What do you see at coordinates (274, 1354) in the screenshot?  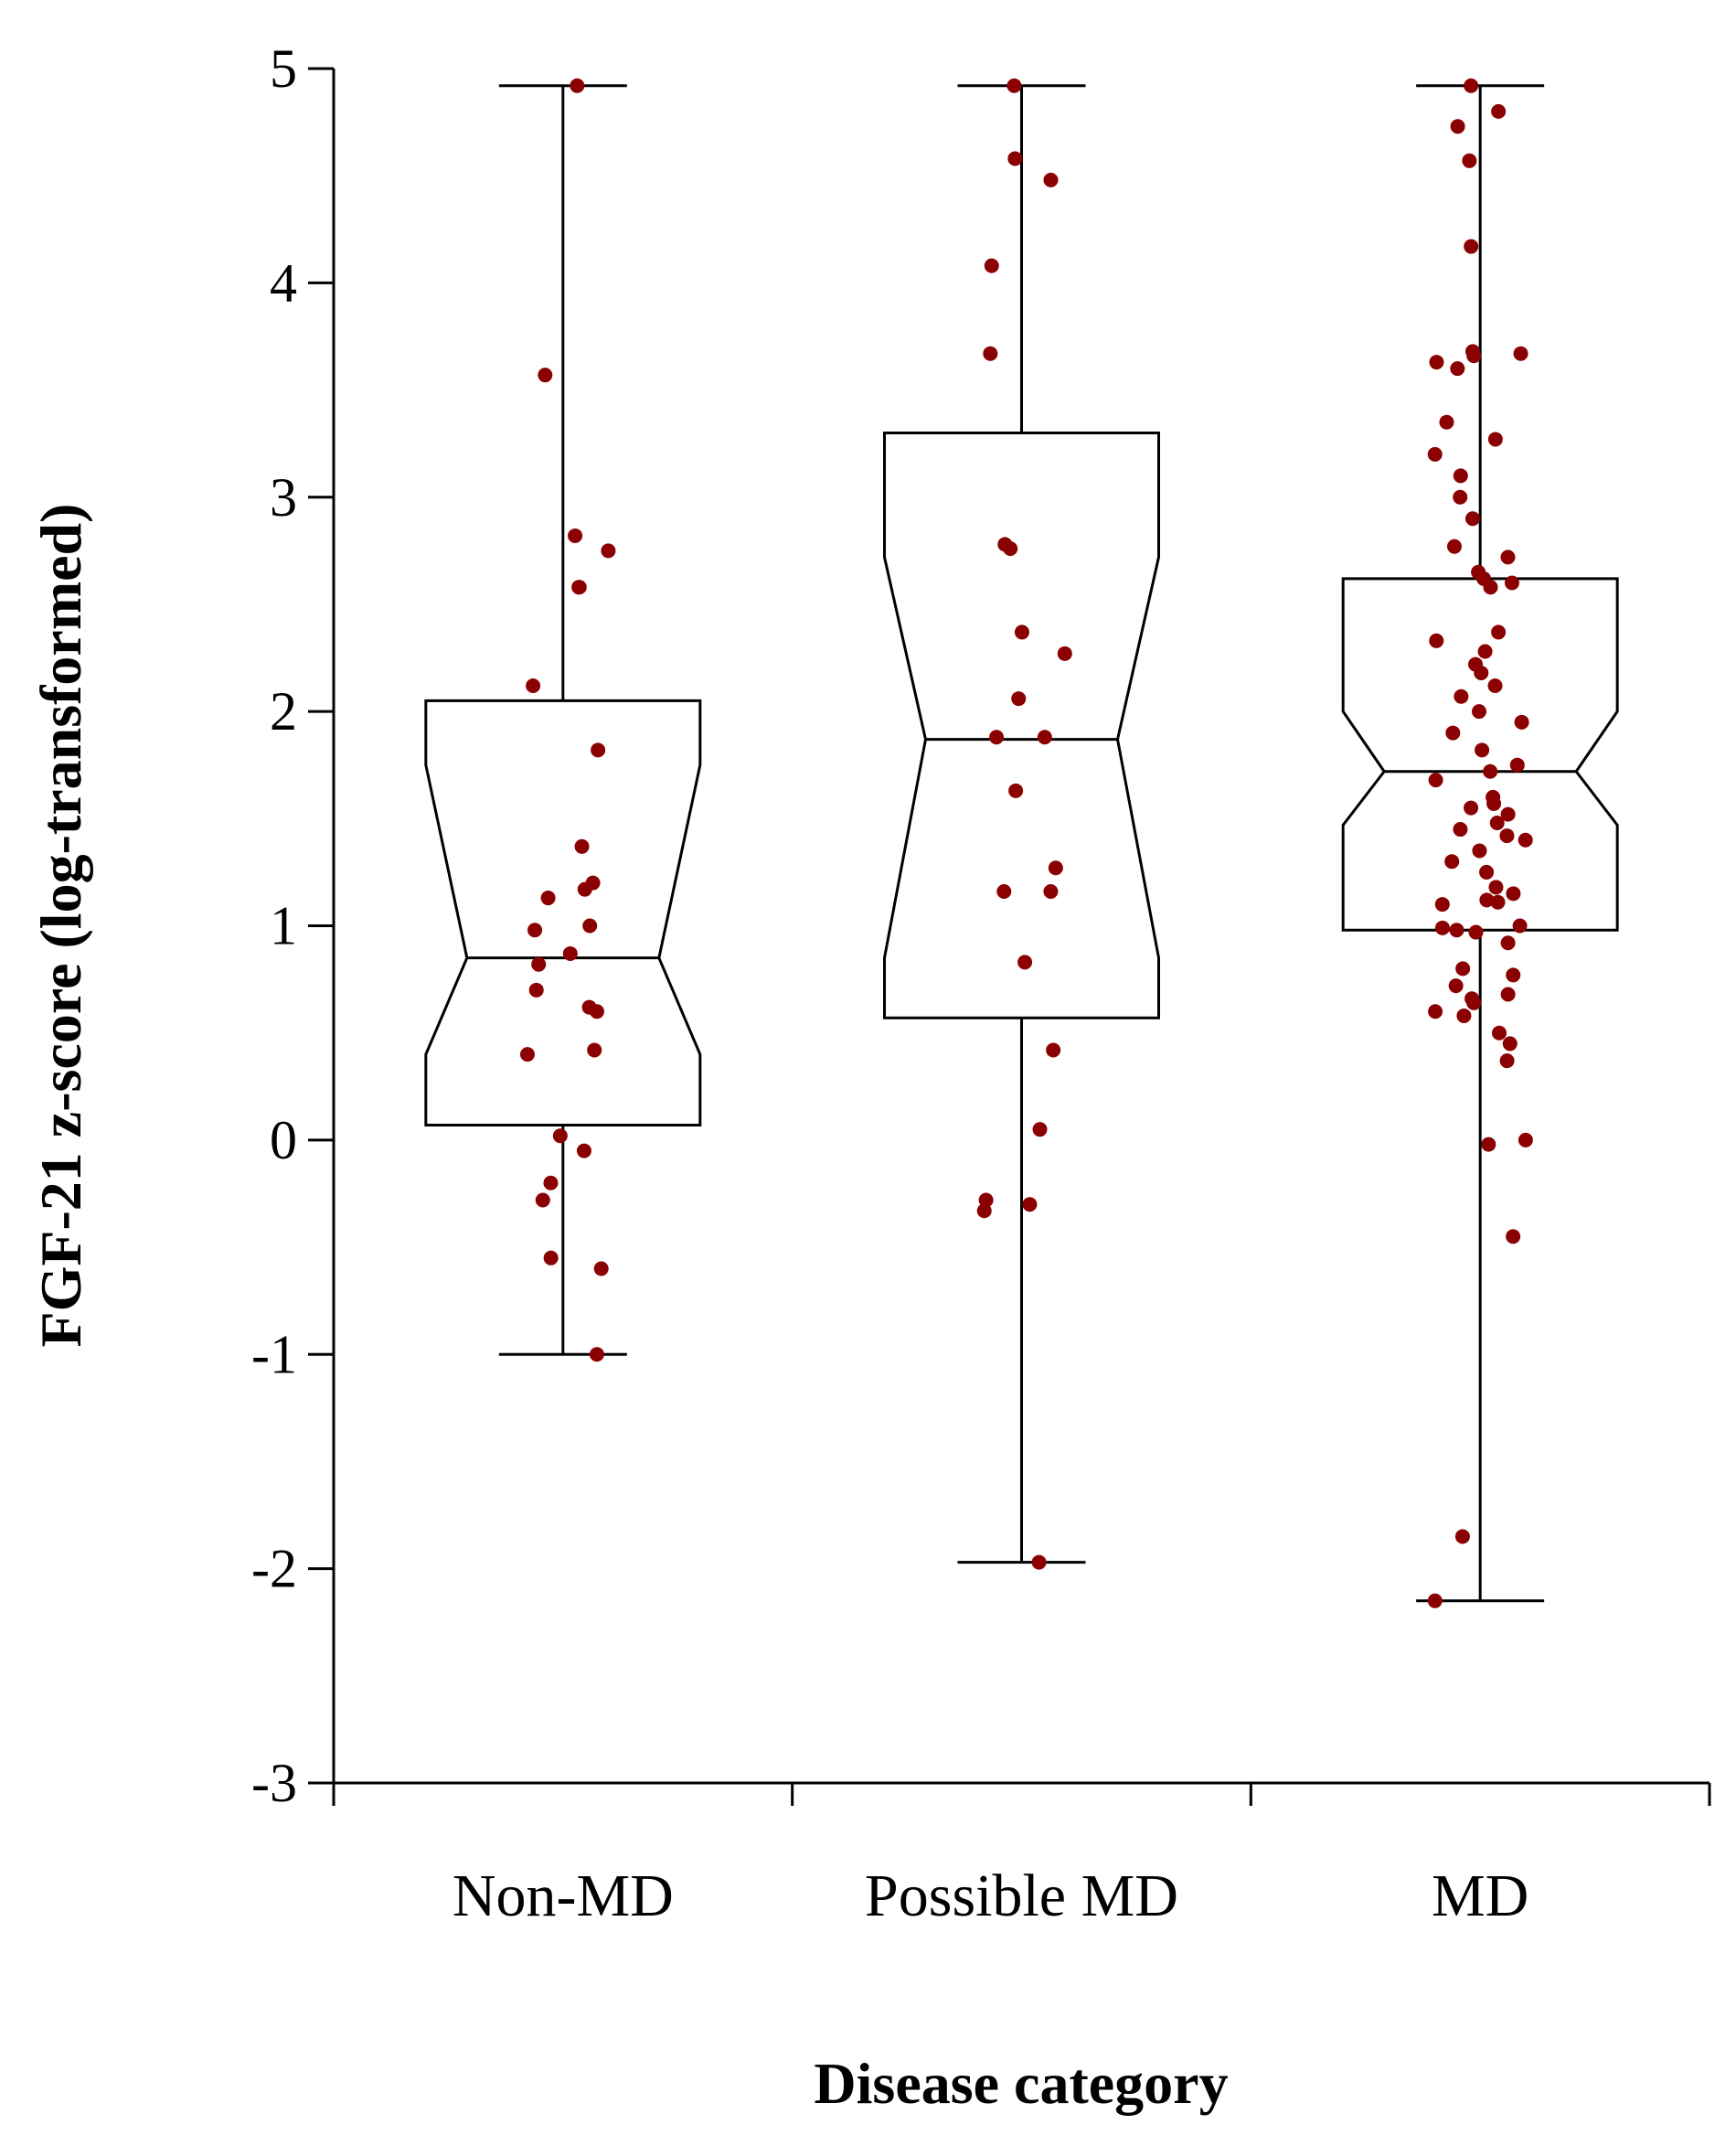 I see `y-tick-label: -1` at bounding box center [274, 1354].